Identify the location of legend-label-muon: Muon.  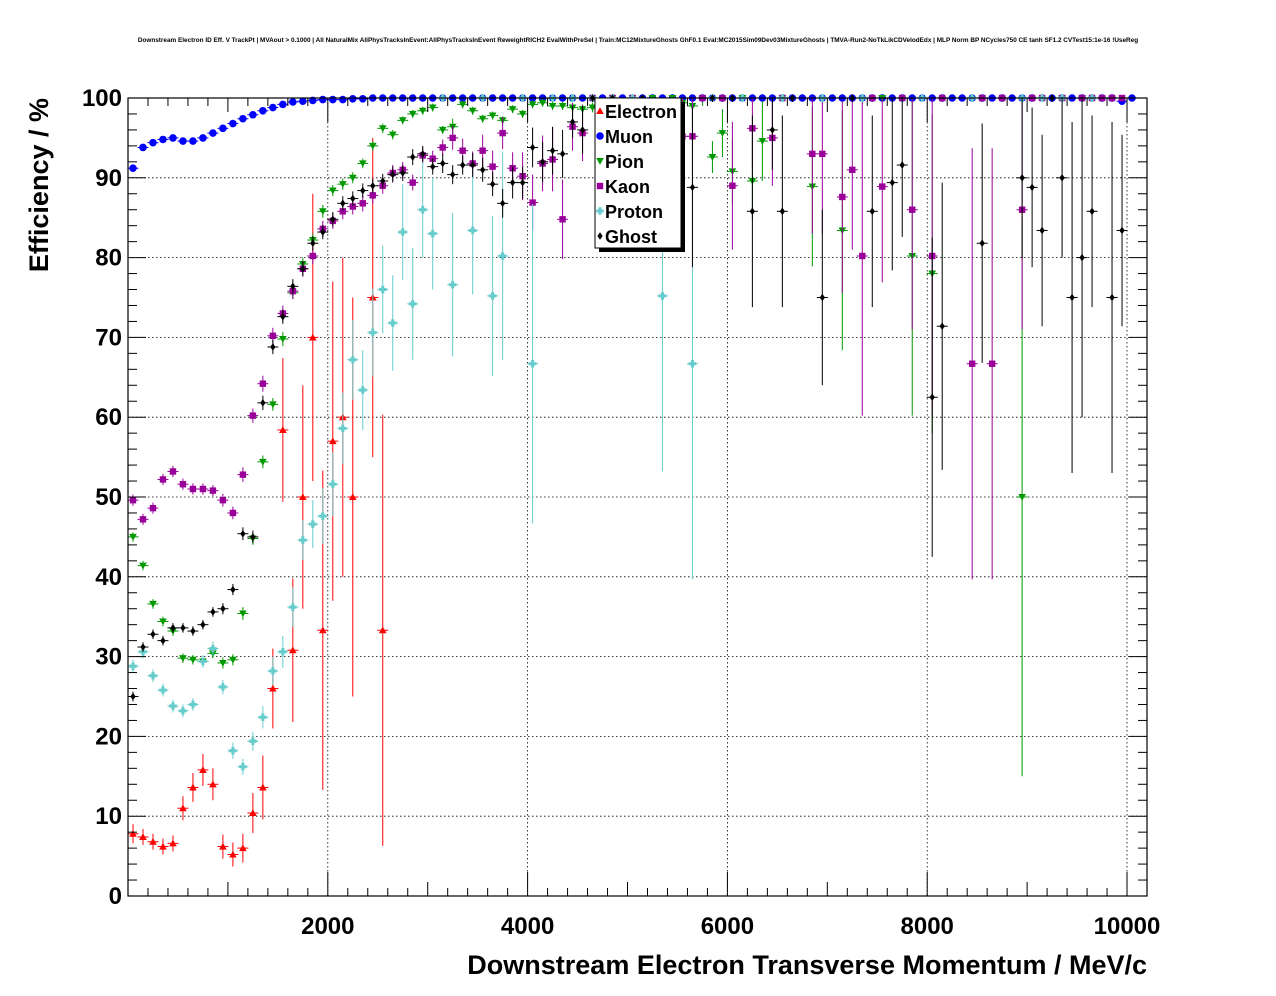
(629, 137).